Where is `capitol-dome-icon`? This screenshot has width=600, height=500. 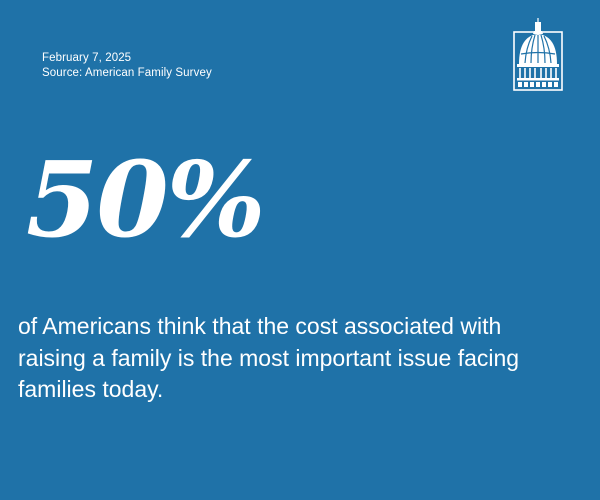 capitol-dome-icon is located at coordinates (538, 55).